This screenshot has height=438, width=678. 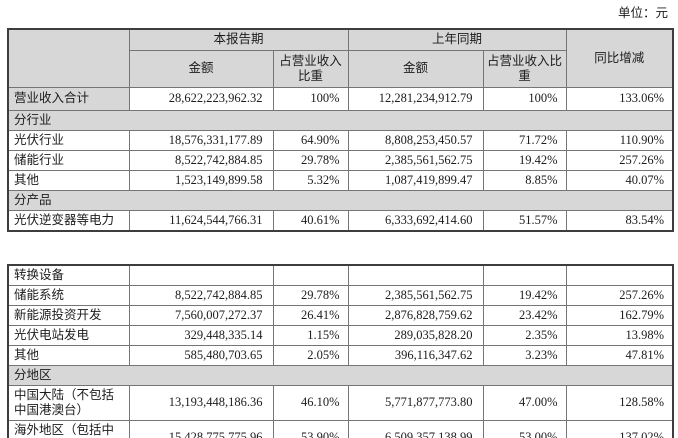 I want to click on current-share-cell: 2.05%, so click(x=310, y=355).